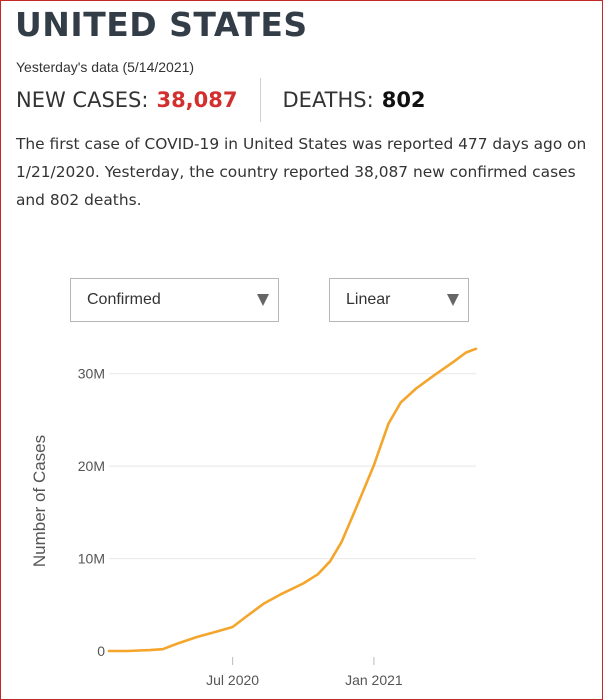 This screenshot has width=603, height=700. Describe the element at coordinates (101, 651) in the screenshot. I see `chart-y-tick-label: 0` at that location.